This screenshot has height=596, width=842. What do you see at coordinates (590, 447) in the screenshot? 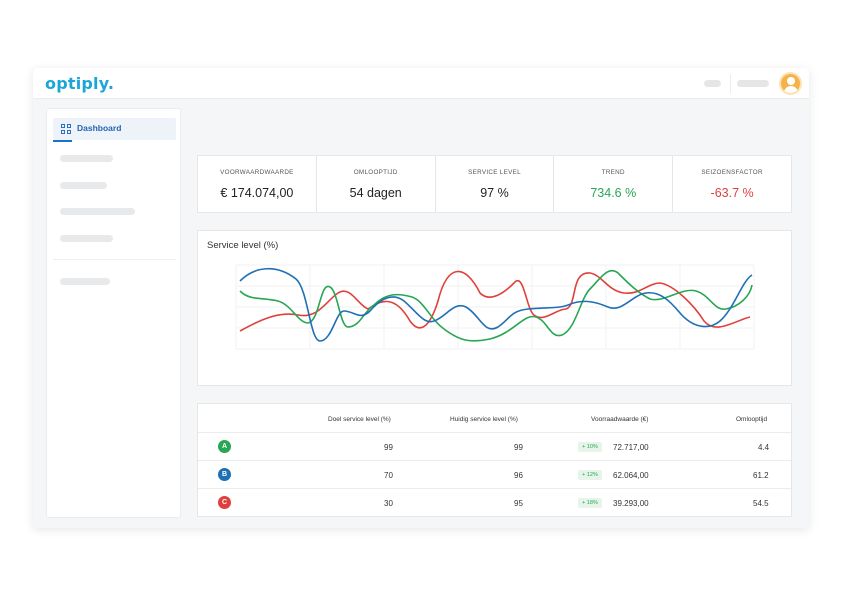
I see `trend-badge: + 10%` at bounding box center [590, 447].